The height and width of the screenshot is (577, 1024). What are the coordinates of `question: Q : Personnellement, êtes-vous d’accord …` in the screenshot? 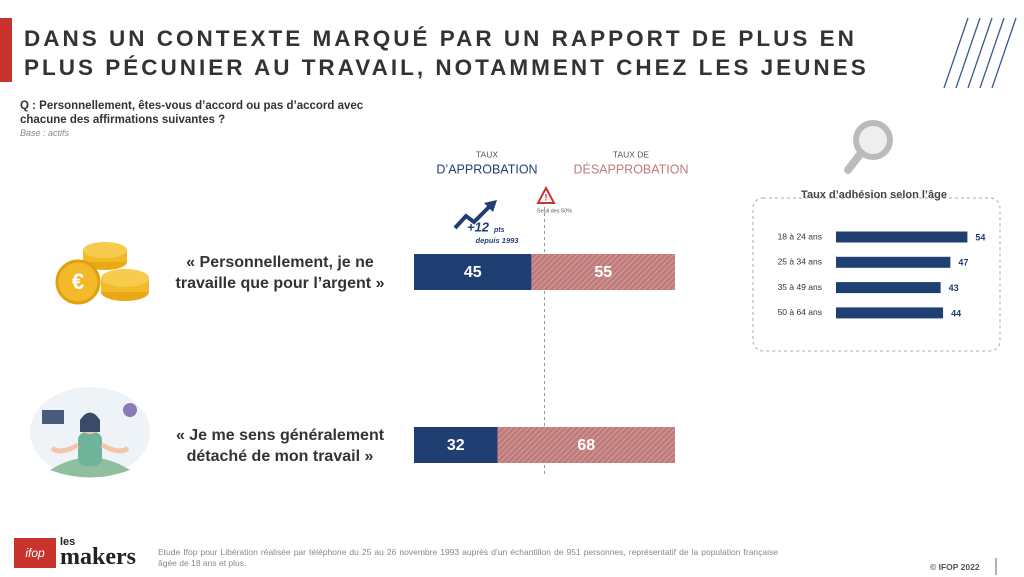 It's located at (192, 113).